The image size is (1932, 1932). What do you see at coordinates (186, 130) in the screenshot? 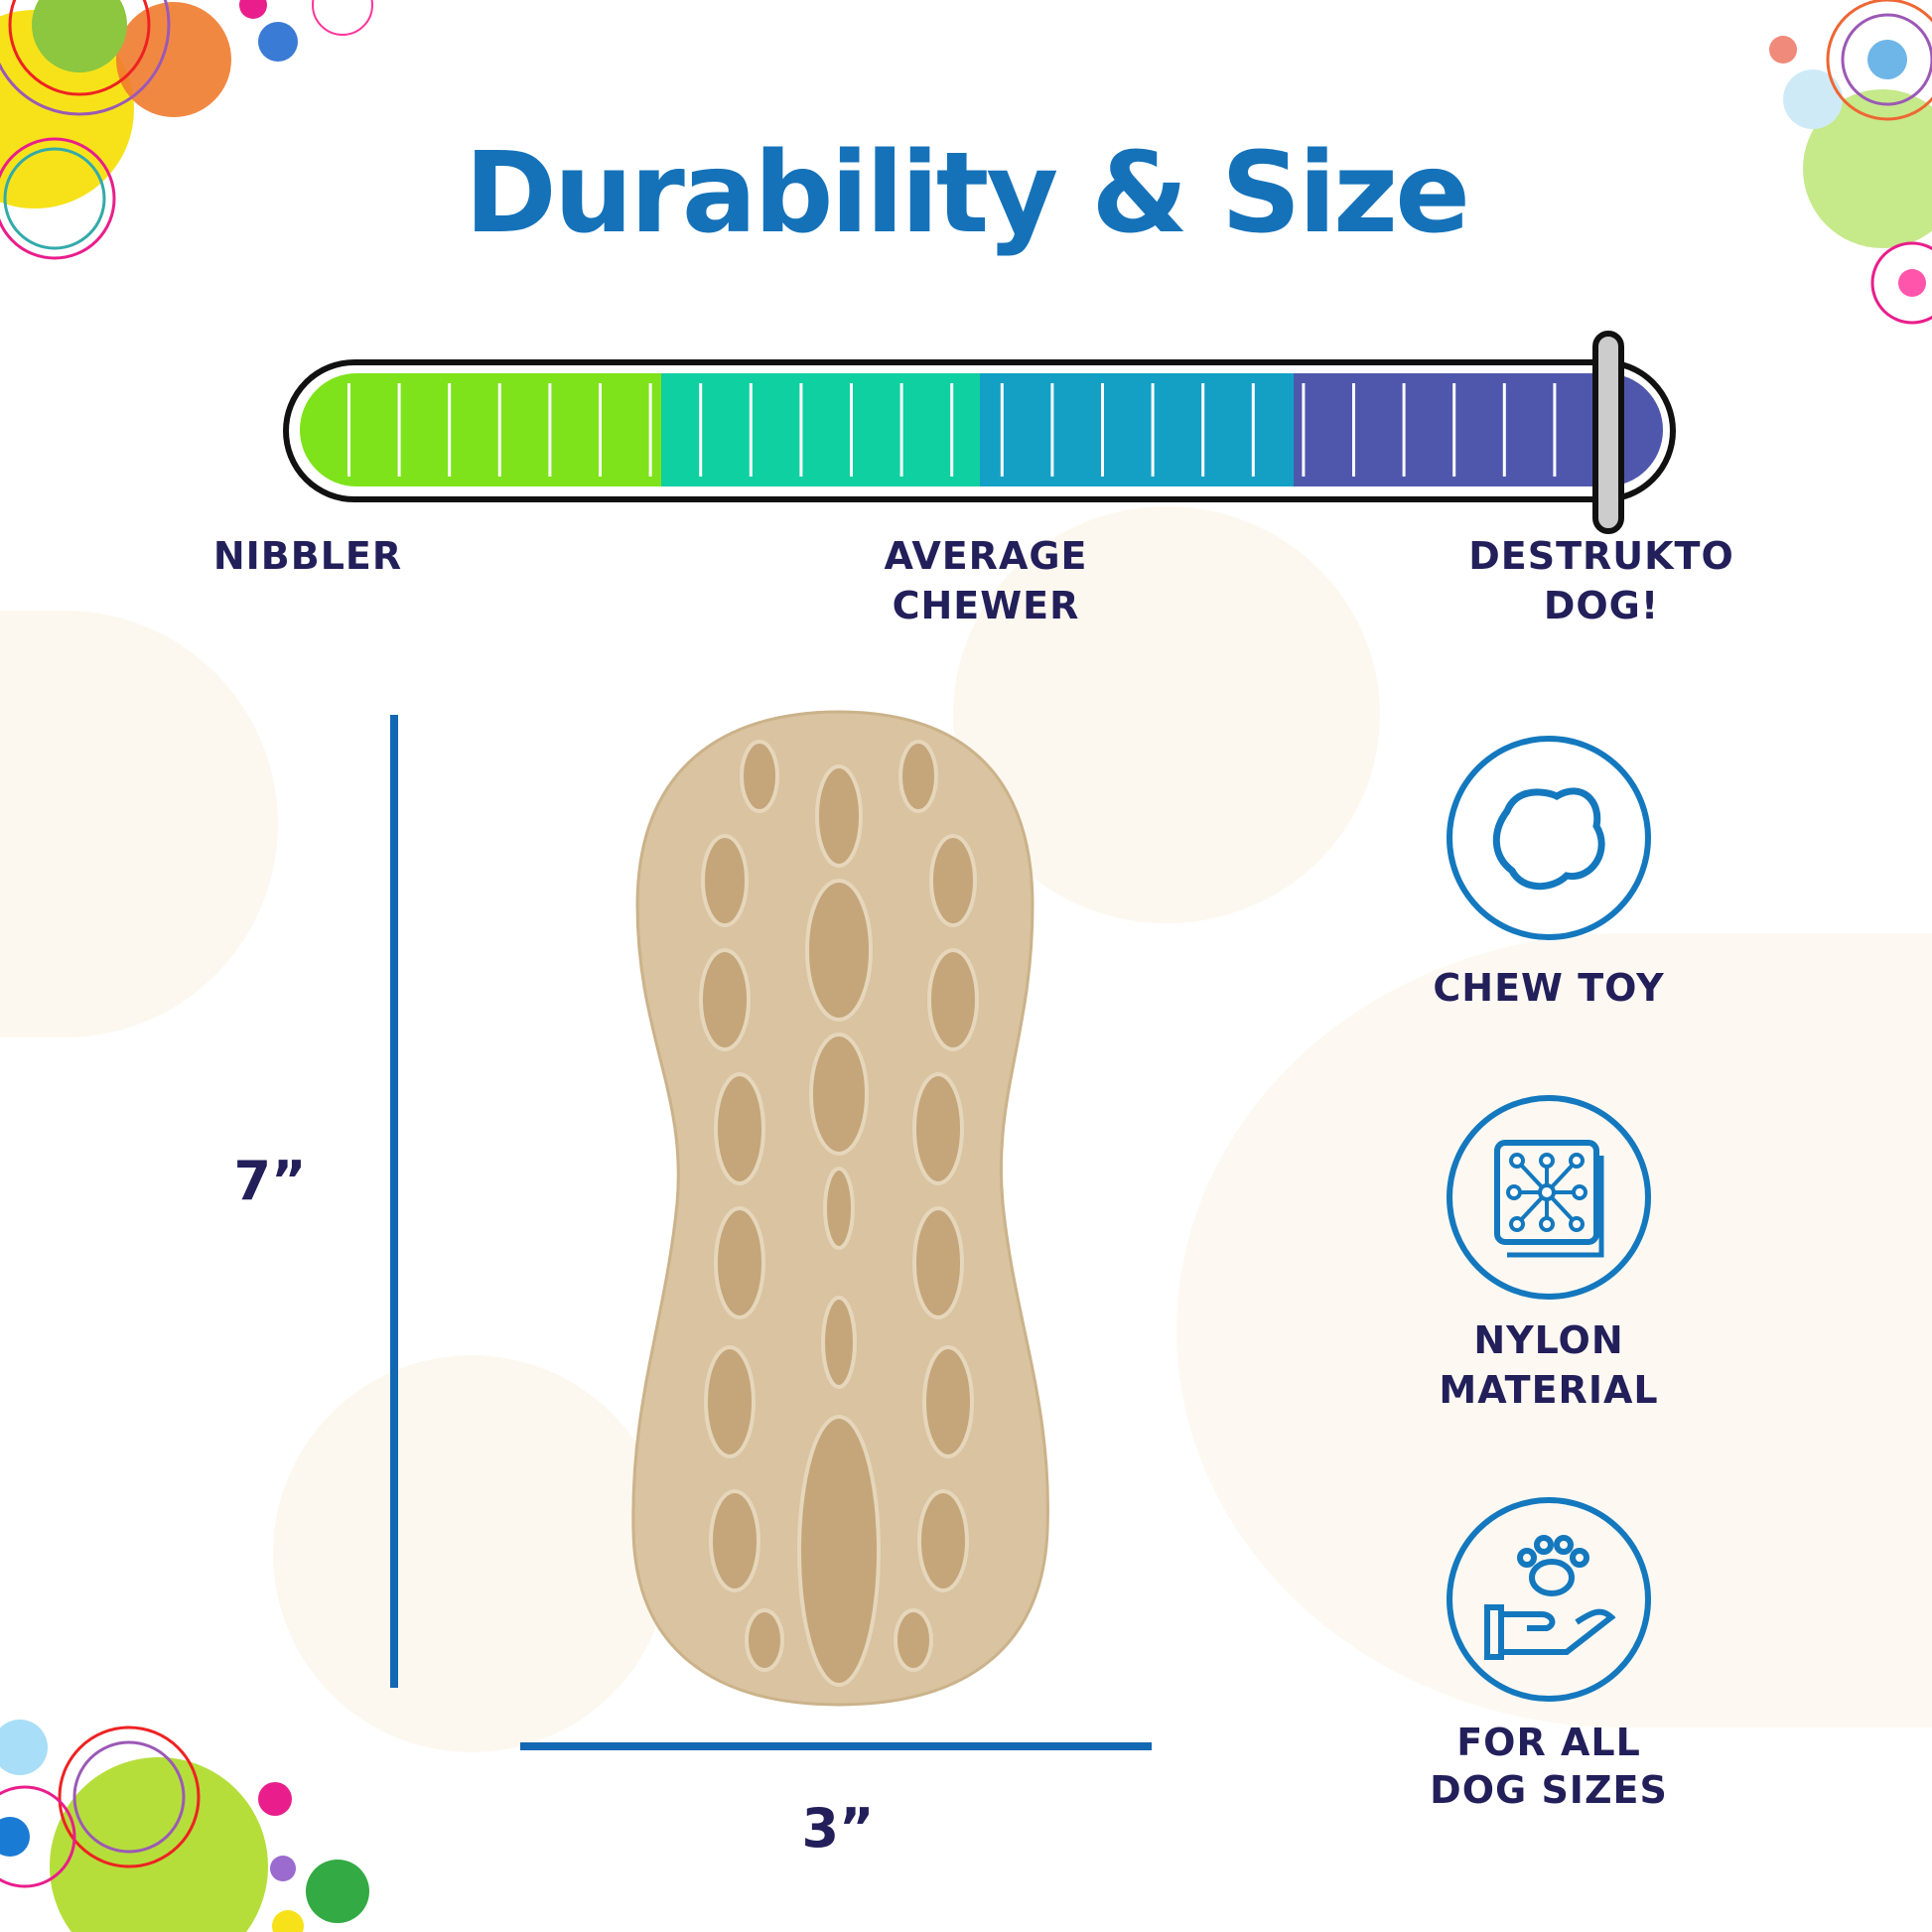
I see `corner-decoration-top-left` at bounding box center [186, 130].